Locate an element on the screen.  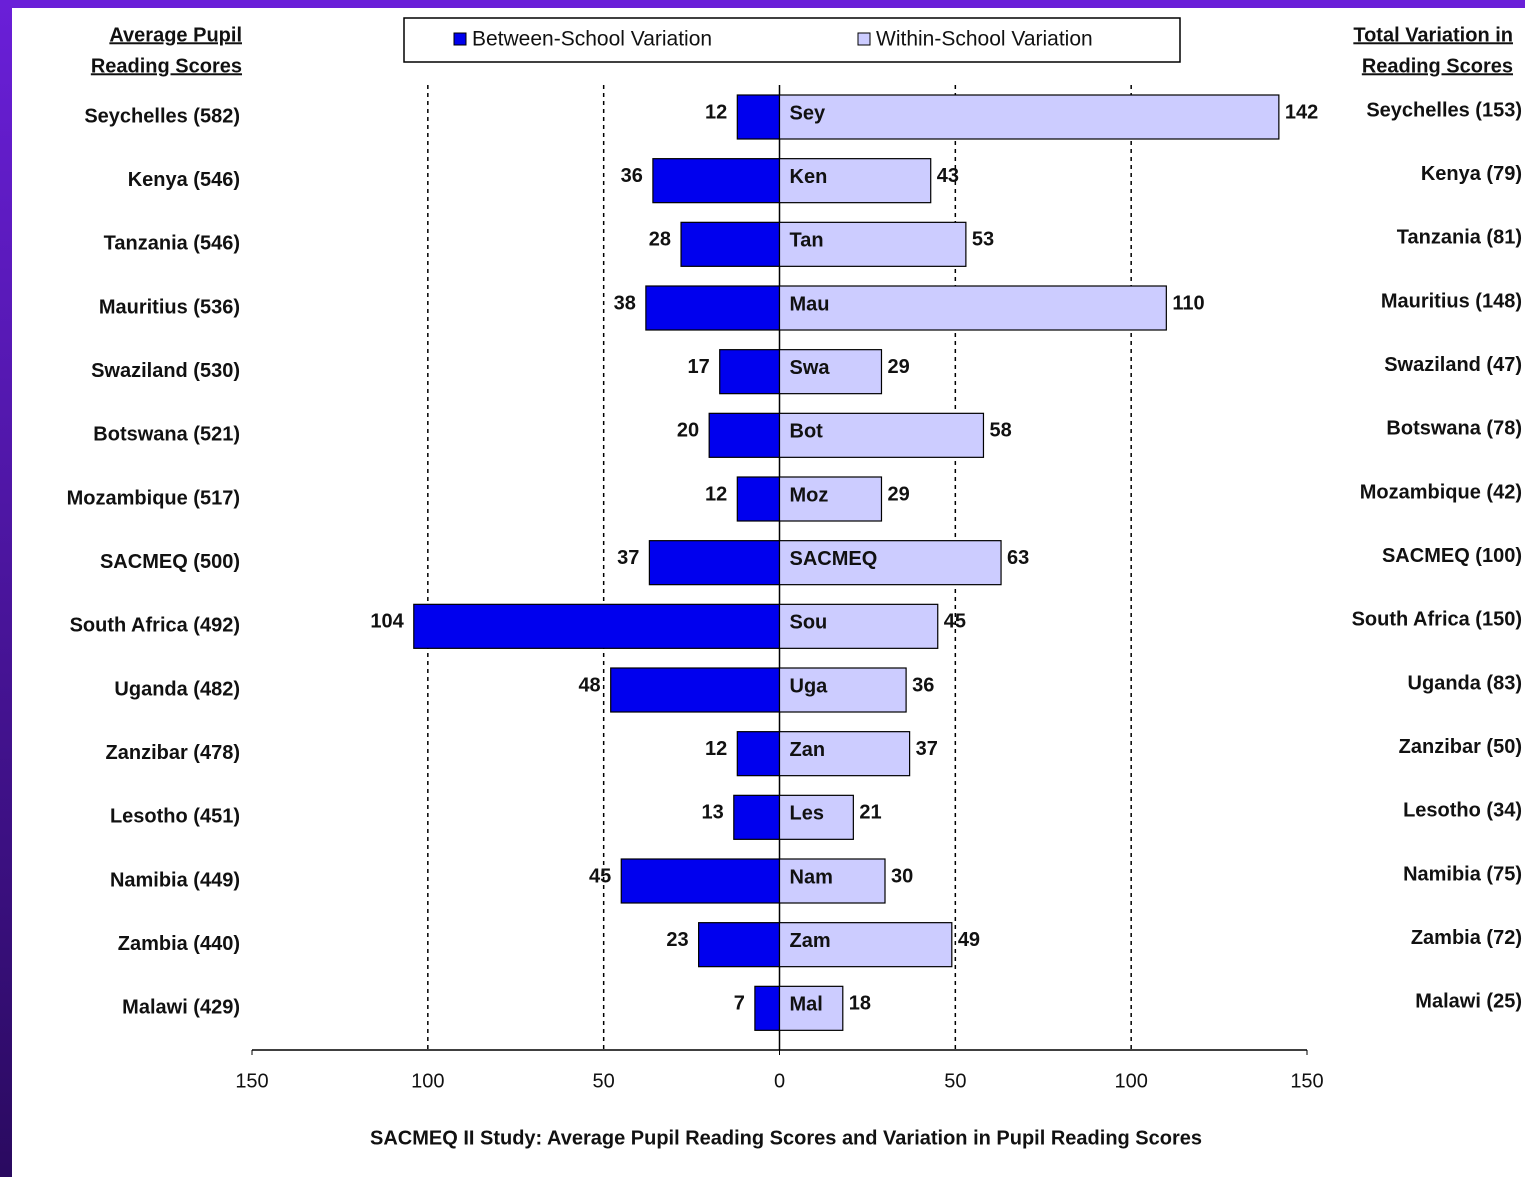
right-label: Malawi (25) is located at coordinates (1468, 1002).